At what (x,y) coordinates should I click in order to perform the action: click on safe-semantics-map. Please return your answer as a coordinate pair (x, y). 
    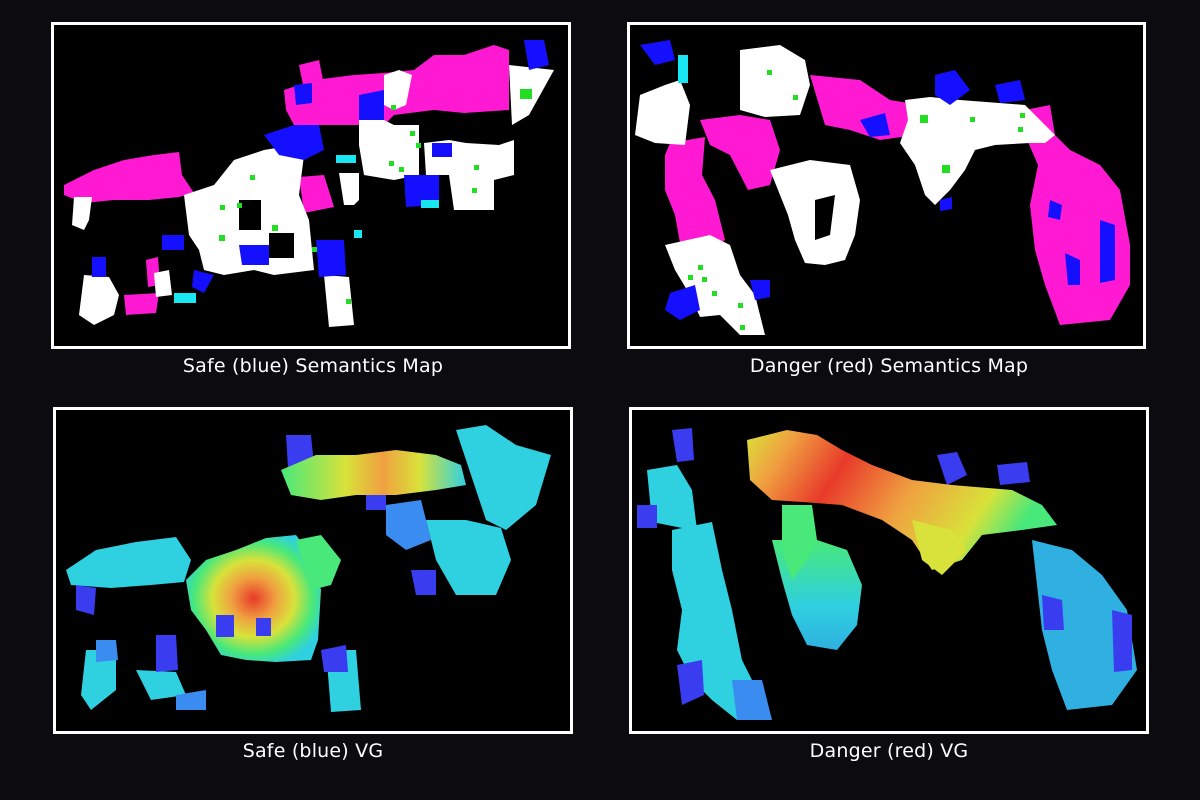
    Looking at the image, I should click on (309, 183).